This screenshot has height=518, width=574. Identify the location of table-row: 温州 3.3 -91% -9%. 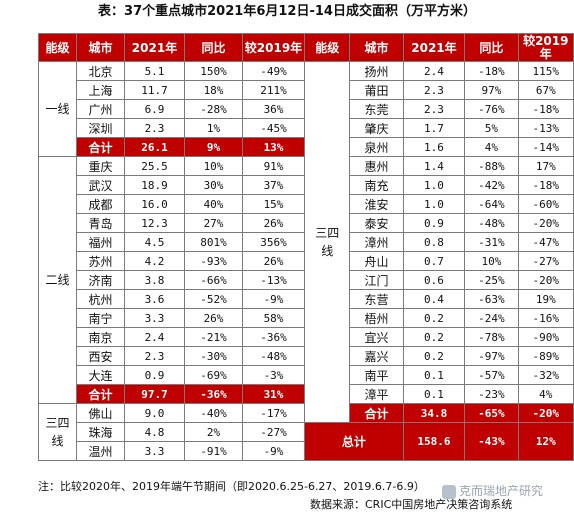
(172, 451).